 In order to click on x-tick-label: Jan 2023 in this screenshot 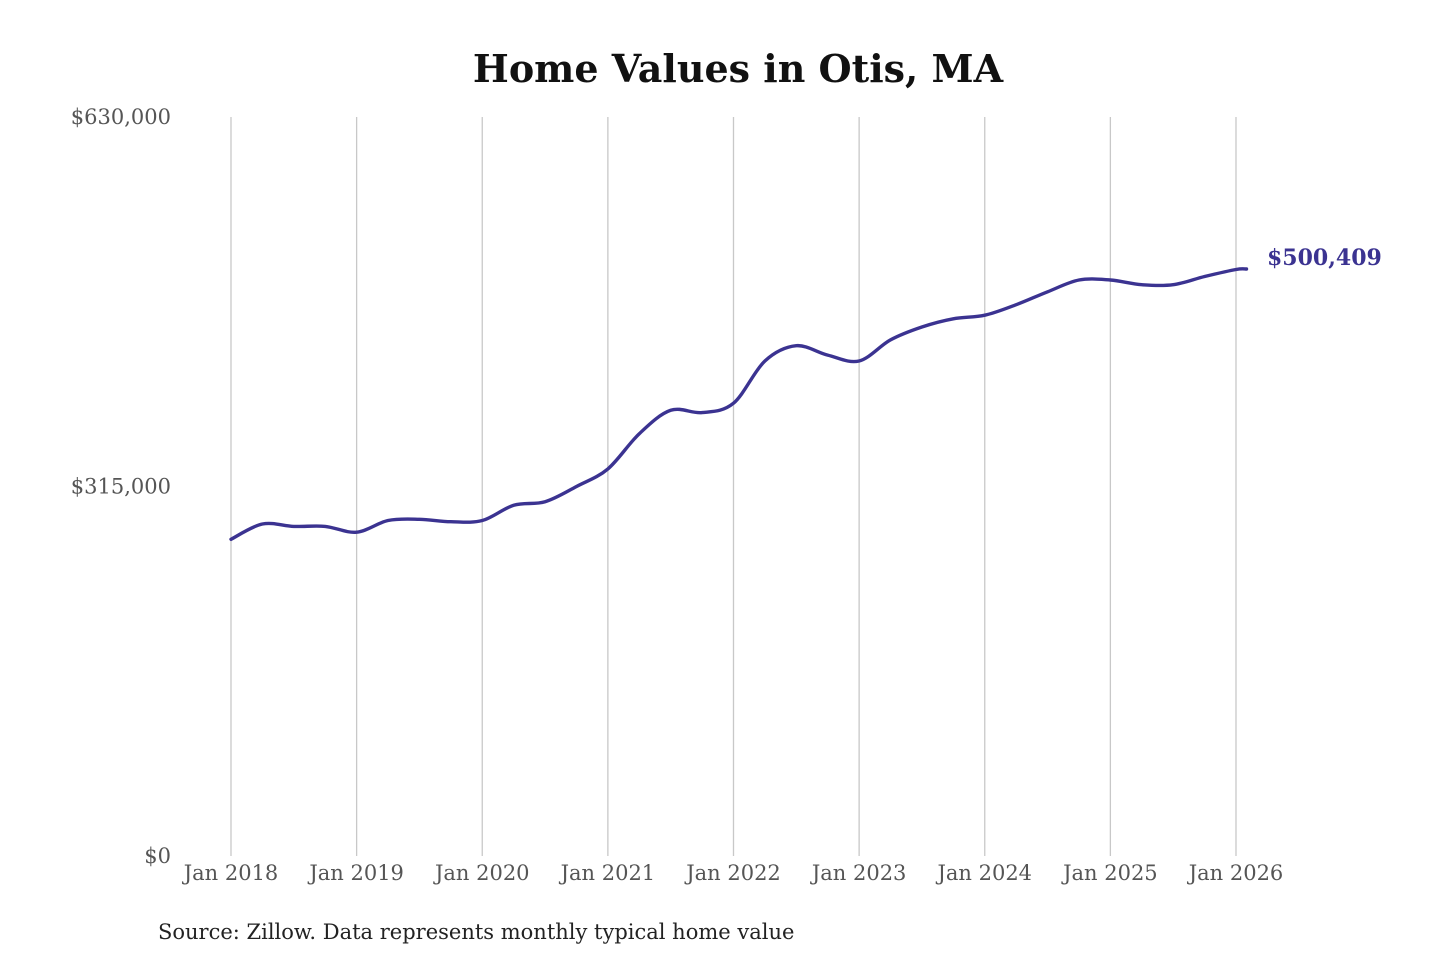, I will do `click(858, 873)`.